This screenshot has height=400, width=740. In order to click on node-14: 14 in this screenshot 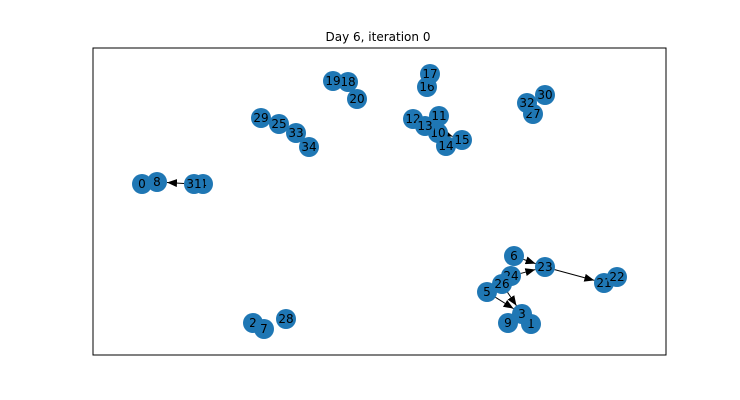, I will do `click(446, 146)`.